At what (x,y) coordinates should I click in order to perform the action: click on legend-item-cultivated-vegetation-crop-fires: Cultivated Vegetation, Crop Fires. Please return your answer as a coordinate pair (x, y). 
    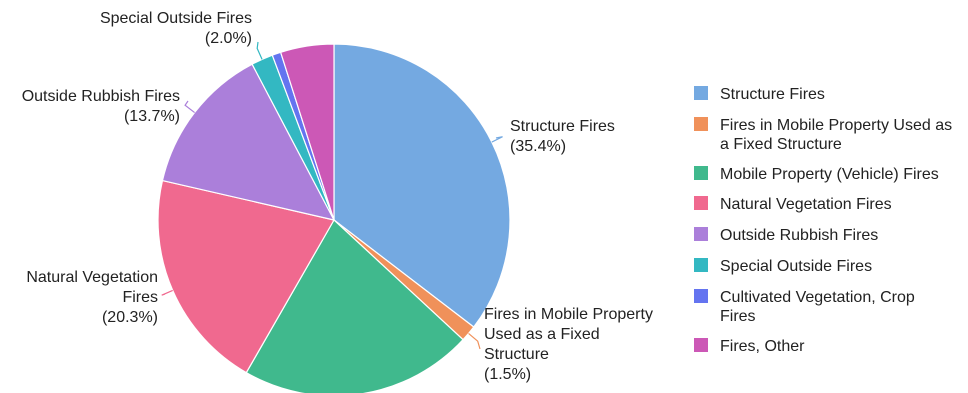
    Looking at the image, I should click on (804, 307).